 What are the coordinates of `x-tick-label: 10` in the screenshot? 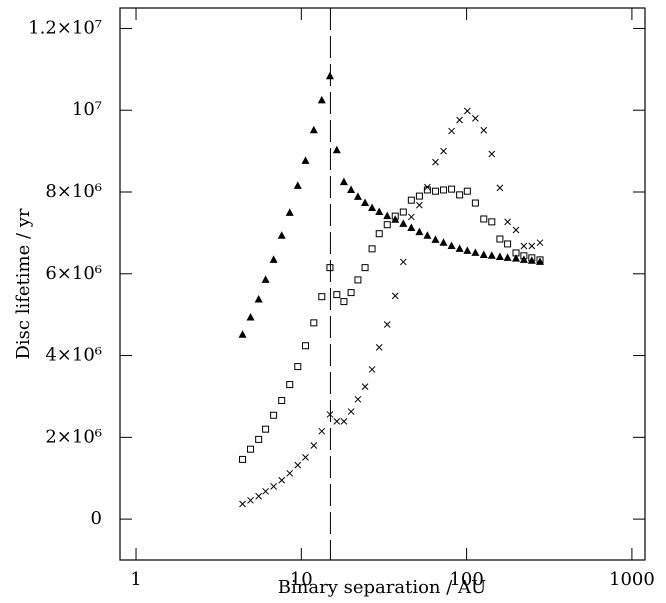 It's located at (301, 579).